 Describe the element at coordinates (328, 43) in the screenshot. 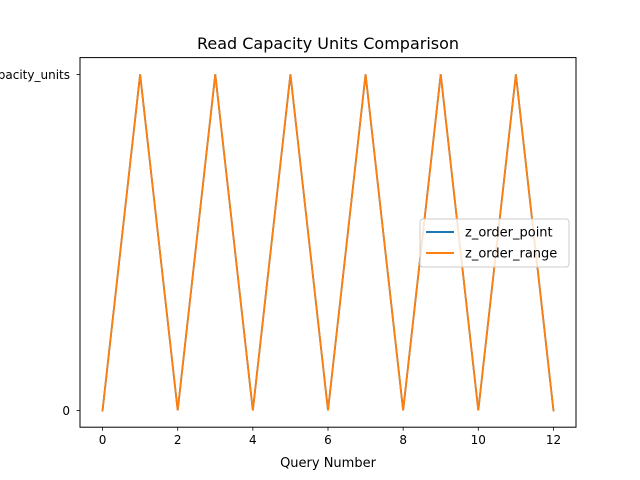

I see `chart-title: Read Capacity Units Comparison` at that location.